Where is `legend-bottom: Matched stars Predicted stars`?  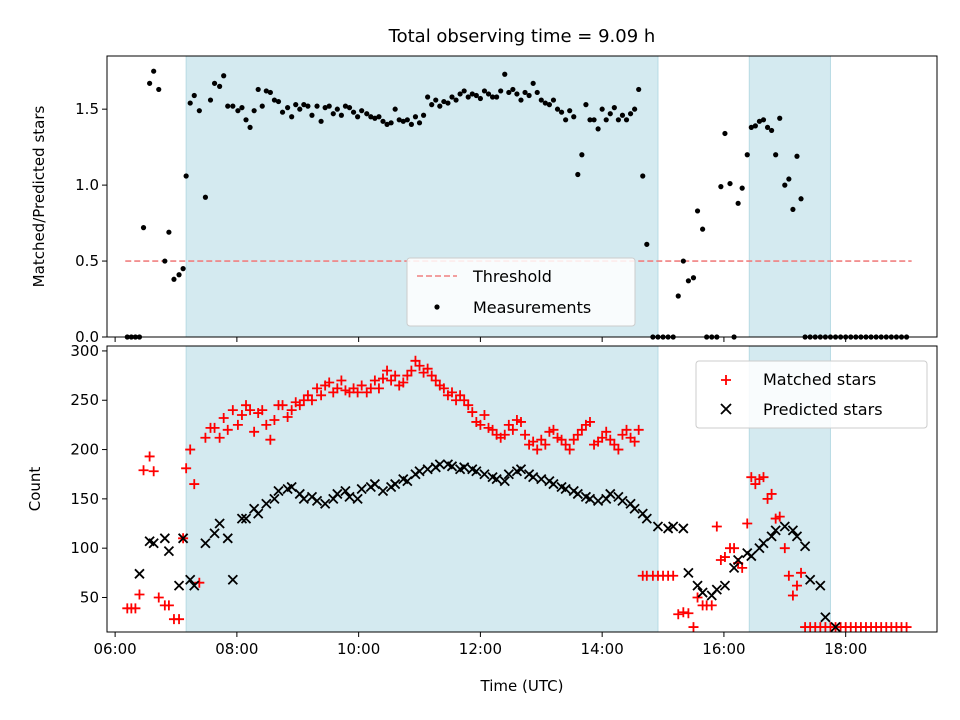
legend-bottom: Matched stars Predicted stars is located at coordinates (811, 394).